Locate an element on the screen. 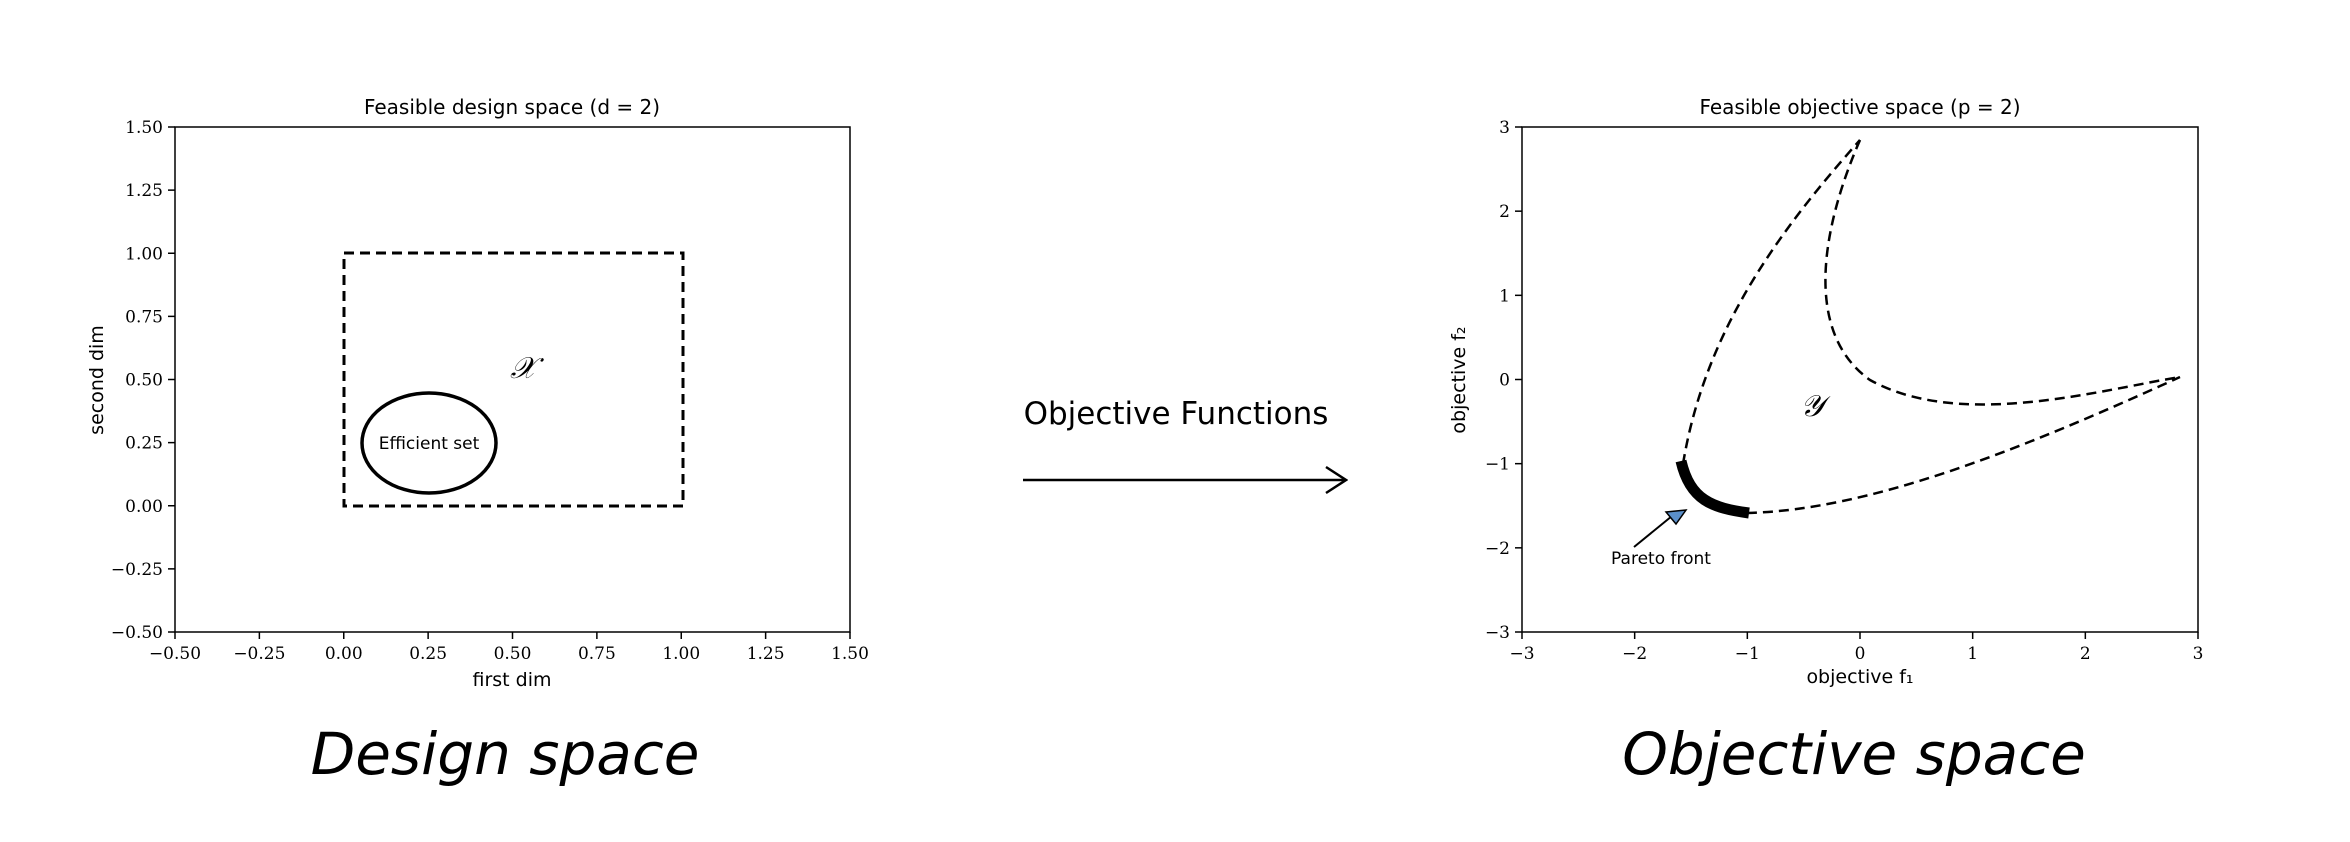  efficient-set-label: Efficient set is located at coordinates (429, 444).